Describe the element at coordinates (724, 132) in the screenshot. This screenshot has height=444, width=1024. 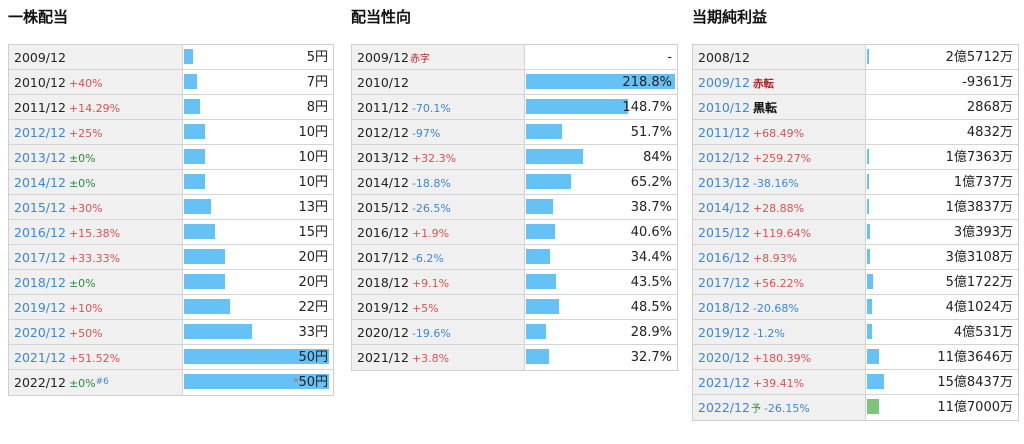
I see `year-label: 2011/12` at that location.